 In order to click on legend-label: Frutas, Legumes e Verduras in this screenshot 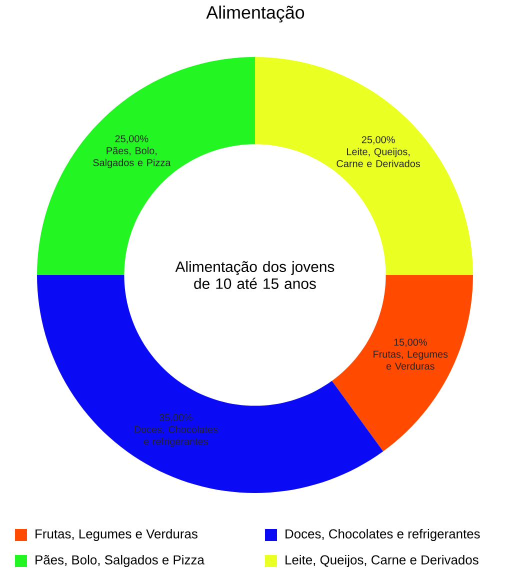, I will do `click(117, 535)`.